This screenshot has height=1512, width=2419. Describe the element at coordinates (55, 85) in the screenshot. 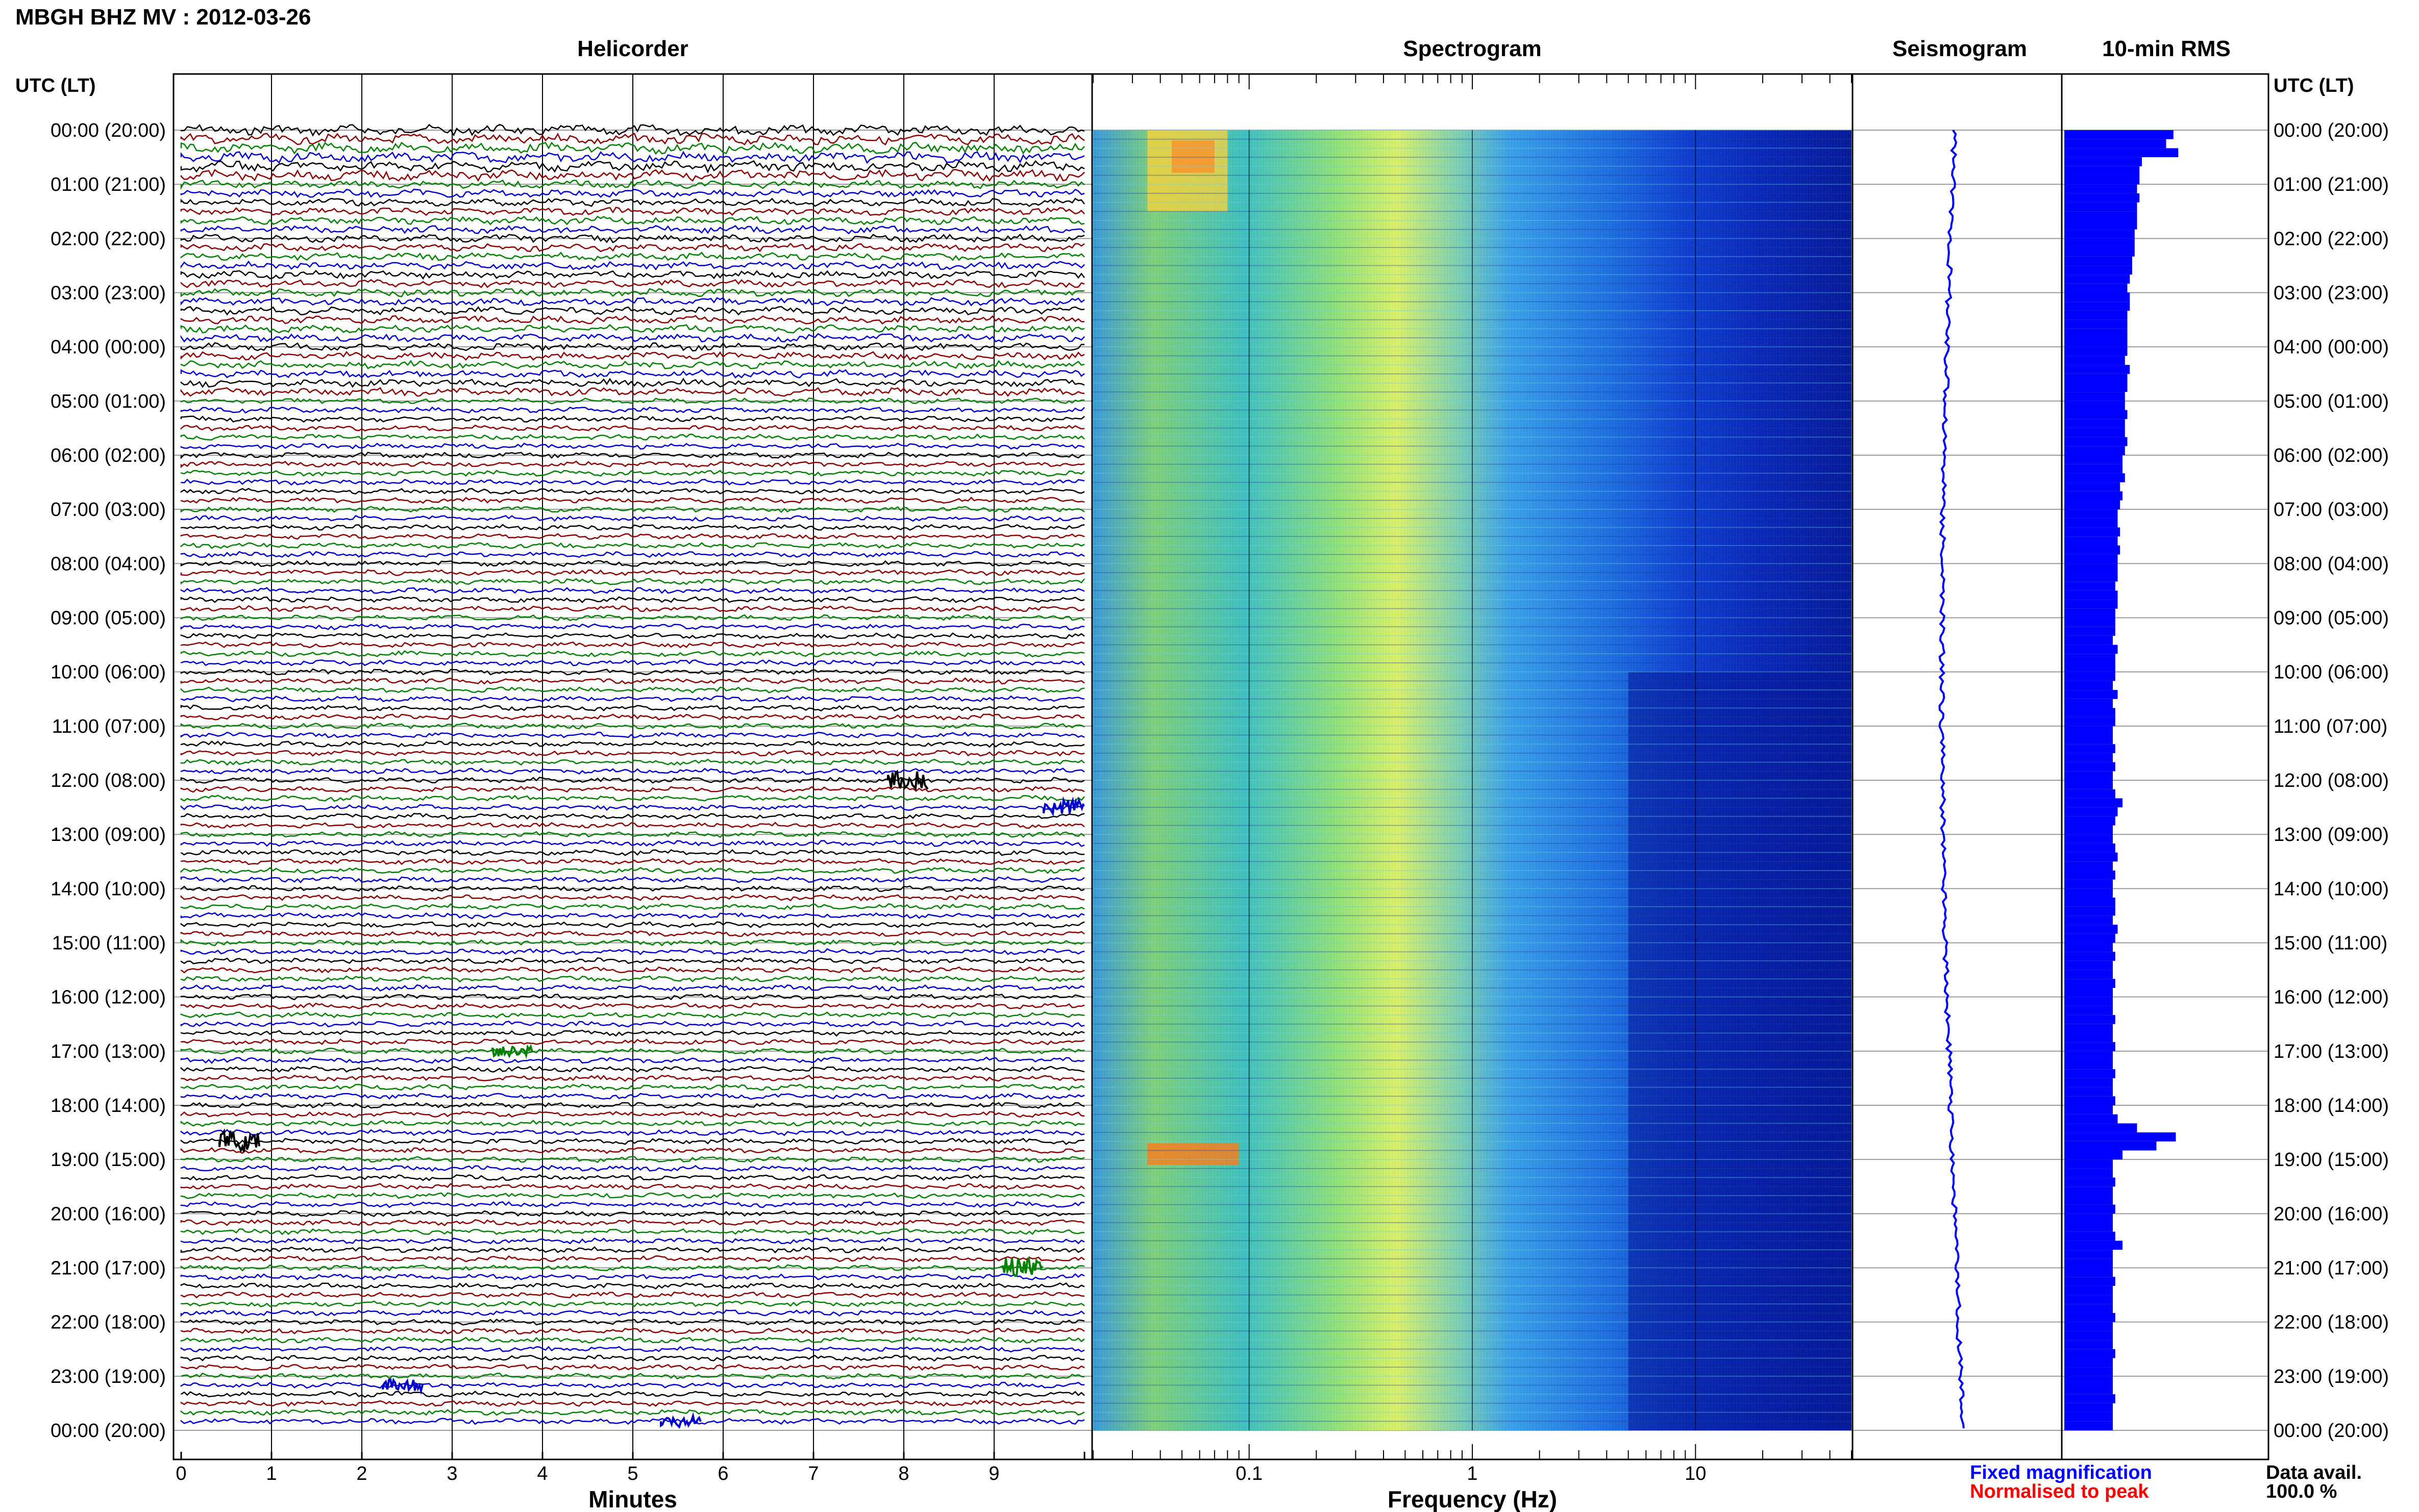

I see `tz-label-left: UTC (LT)` at that location.